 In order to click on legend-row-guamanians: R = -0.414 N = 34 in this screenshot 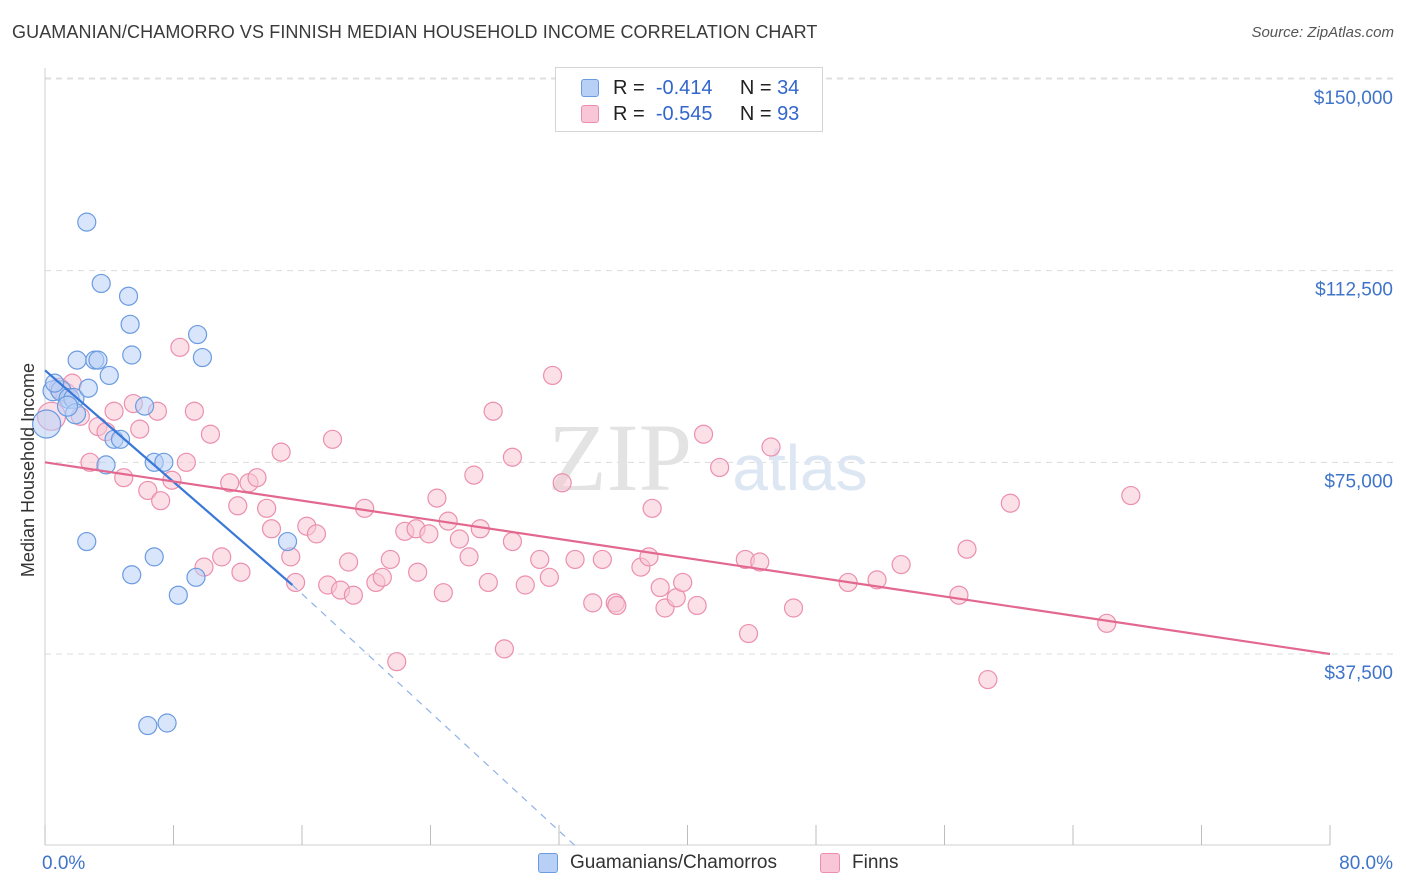, I will do `click(690, 88)`.